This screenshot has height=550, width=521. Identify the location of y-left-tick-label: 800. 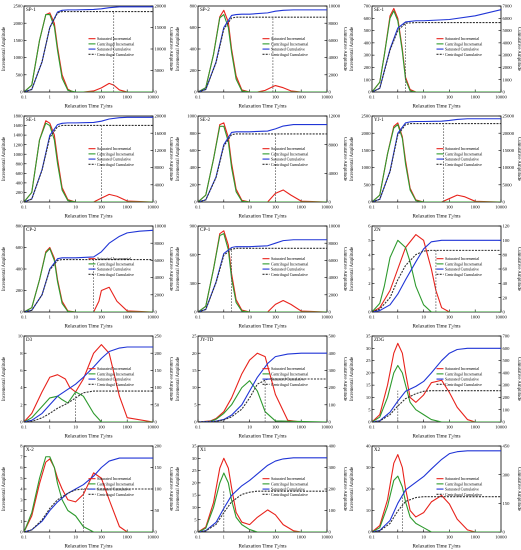
(194, 133).